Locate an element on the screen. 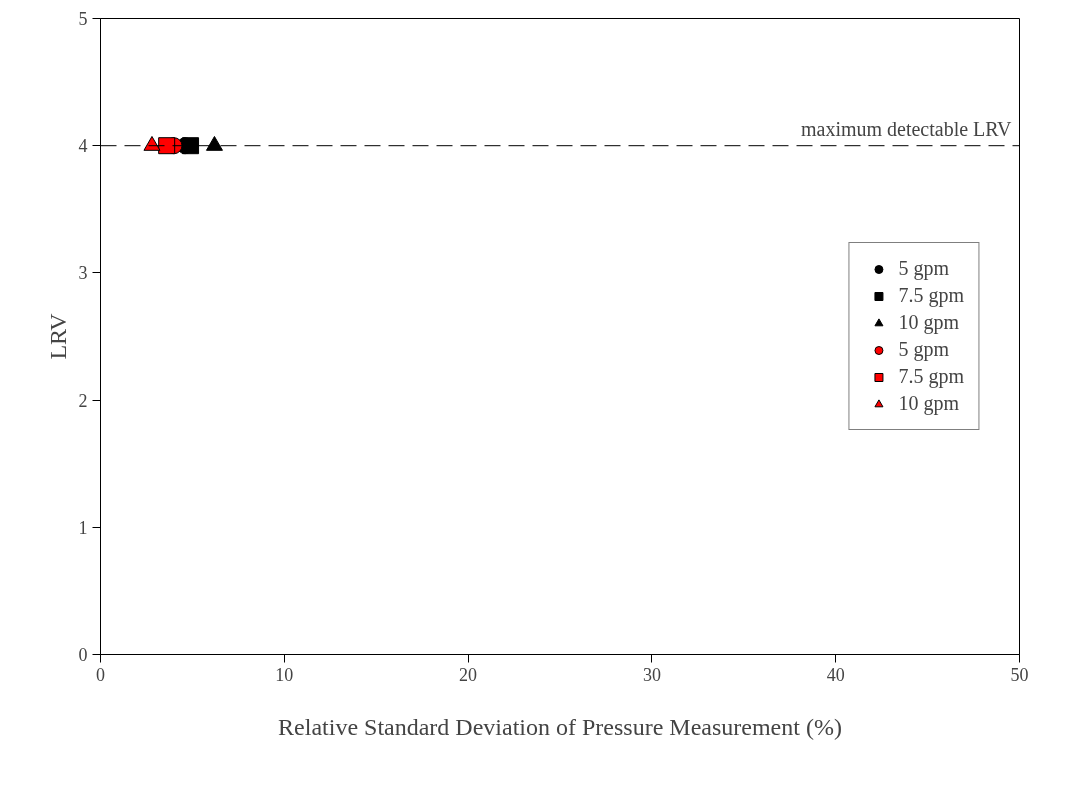 This screenshot has height=792, width=1065. y-tick-label: 4 is located at coordinates (83, 146).